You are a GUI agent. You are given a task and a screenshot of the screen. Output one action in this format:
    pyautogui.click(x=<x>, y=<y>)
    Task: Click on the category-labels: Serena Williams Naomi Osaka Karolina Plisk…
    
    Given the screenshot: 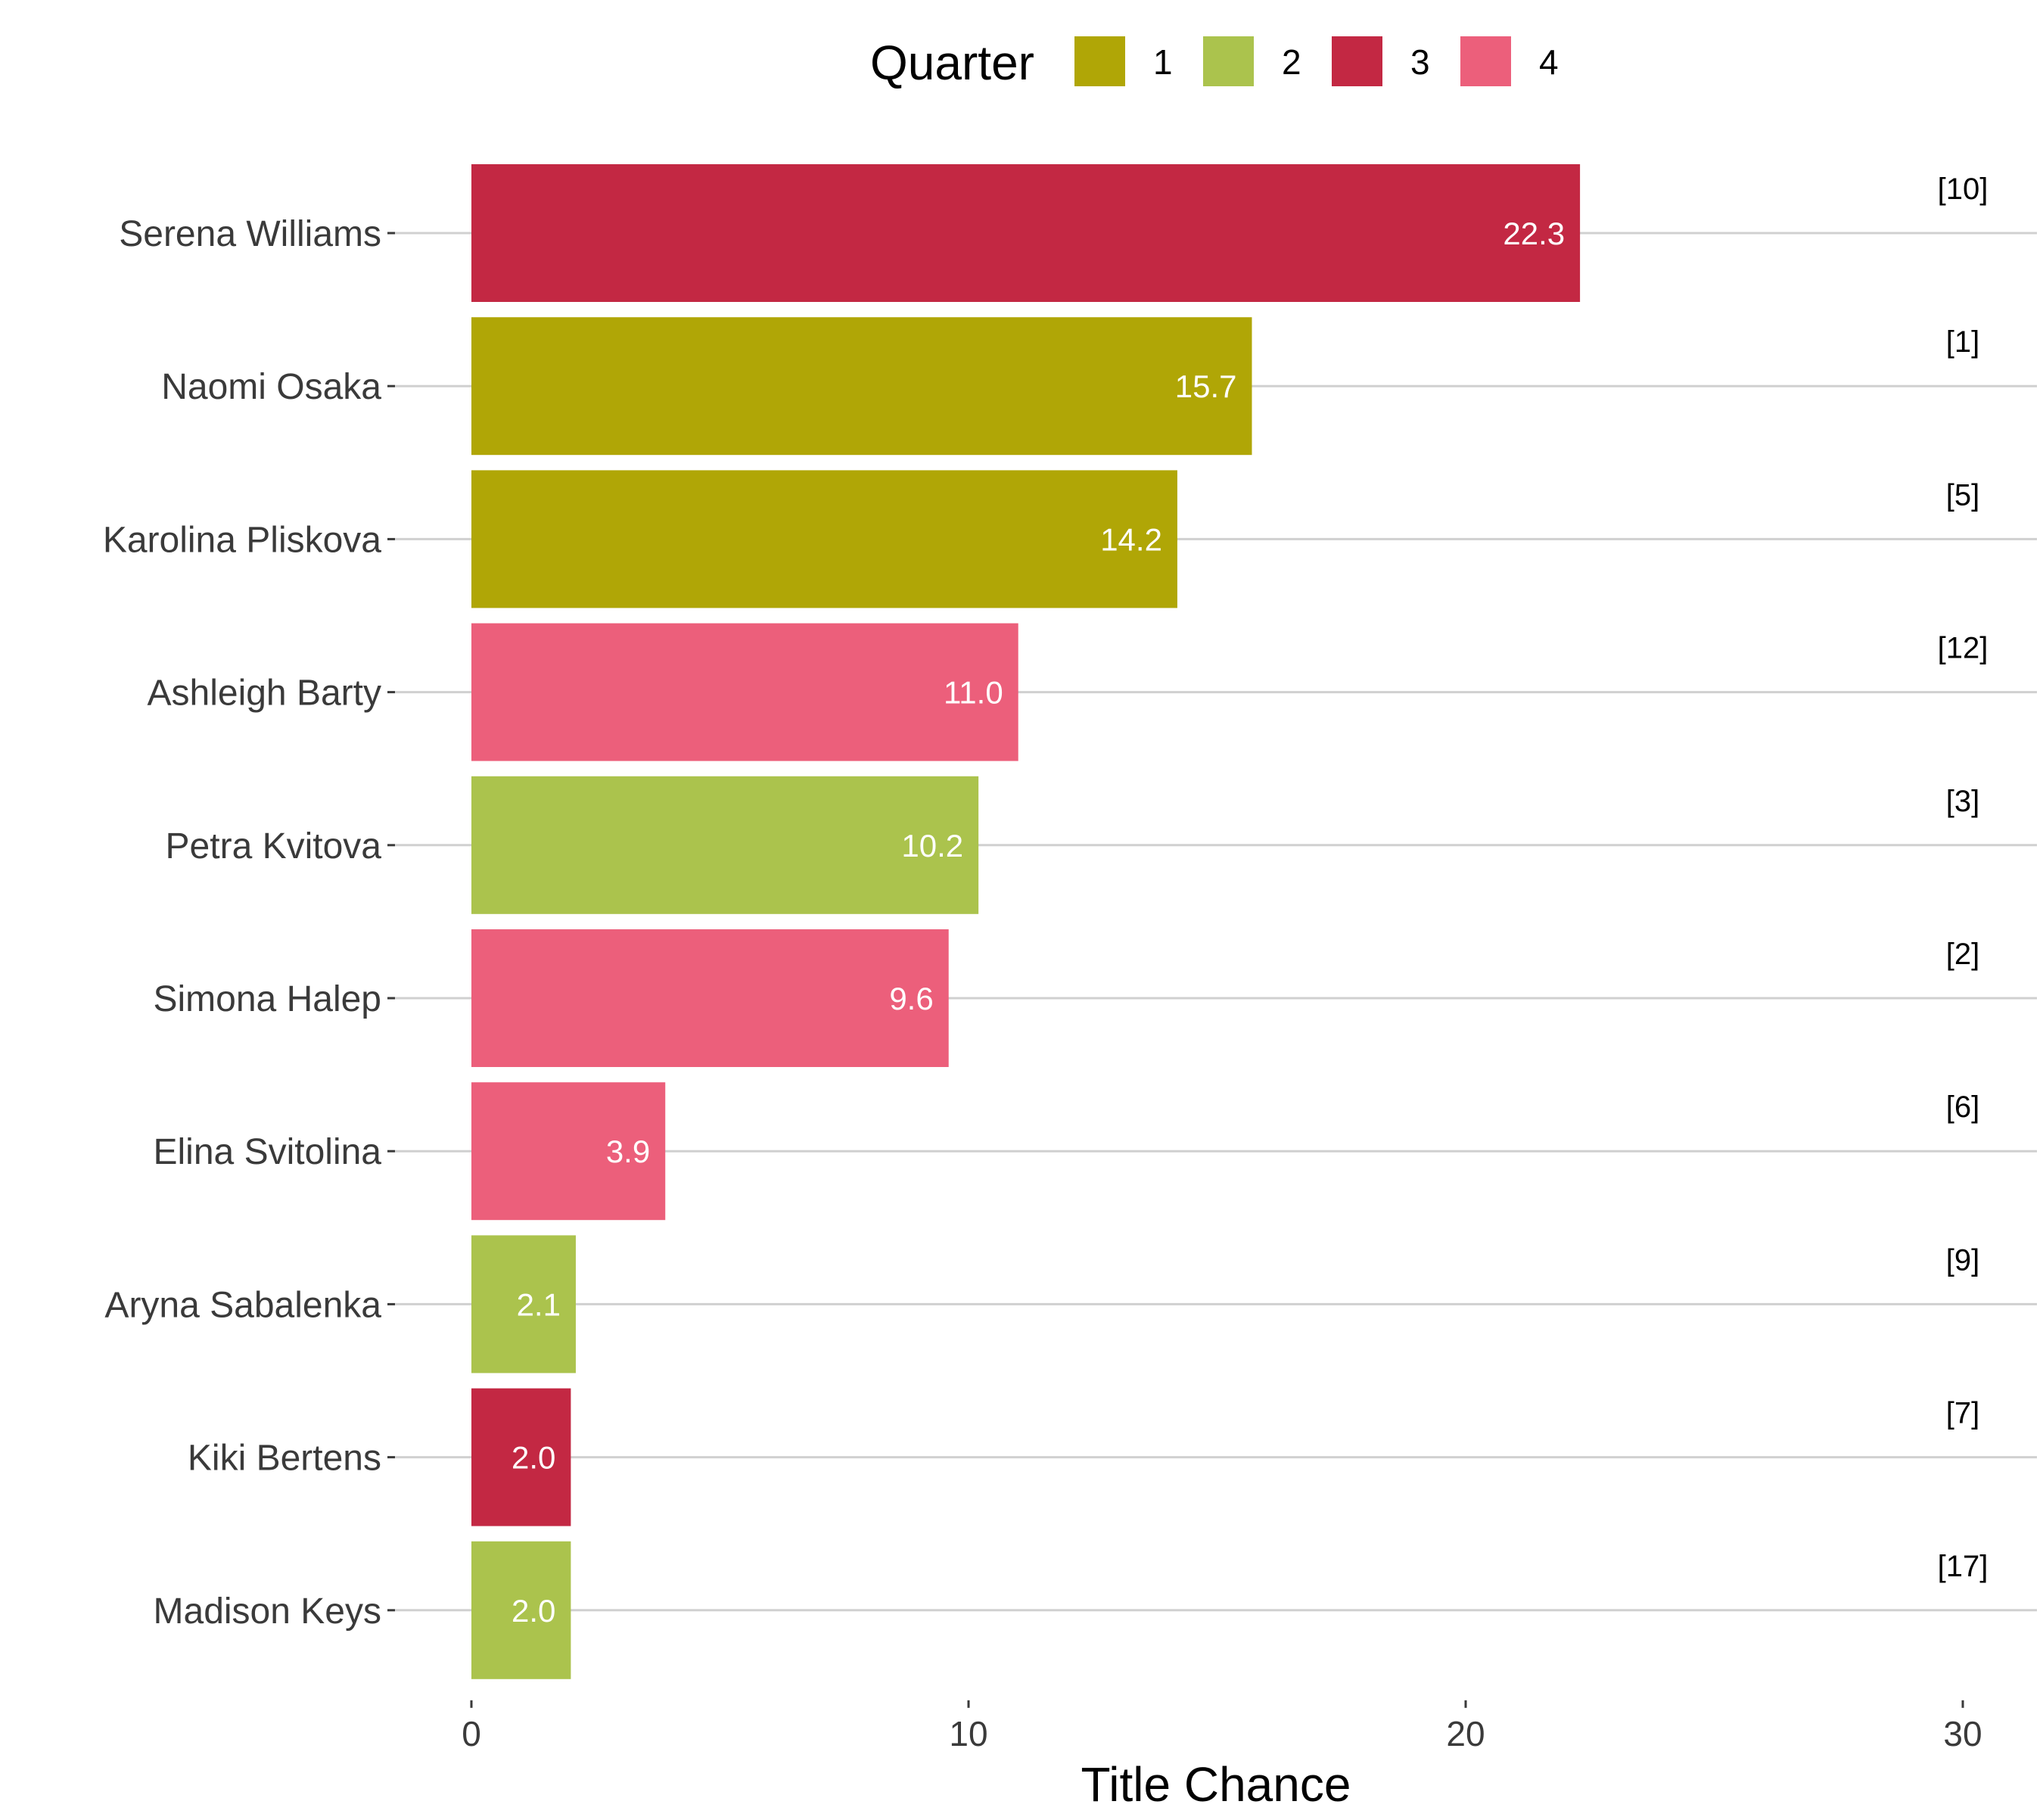 What is the action you would take?
    pyautogui.click(x=249, y=923)
    